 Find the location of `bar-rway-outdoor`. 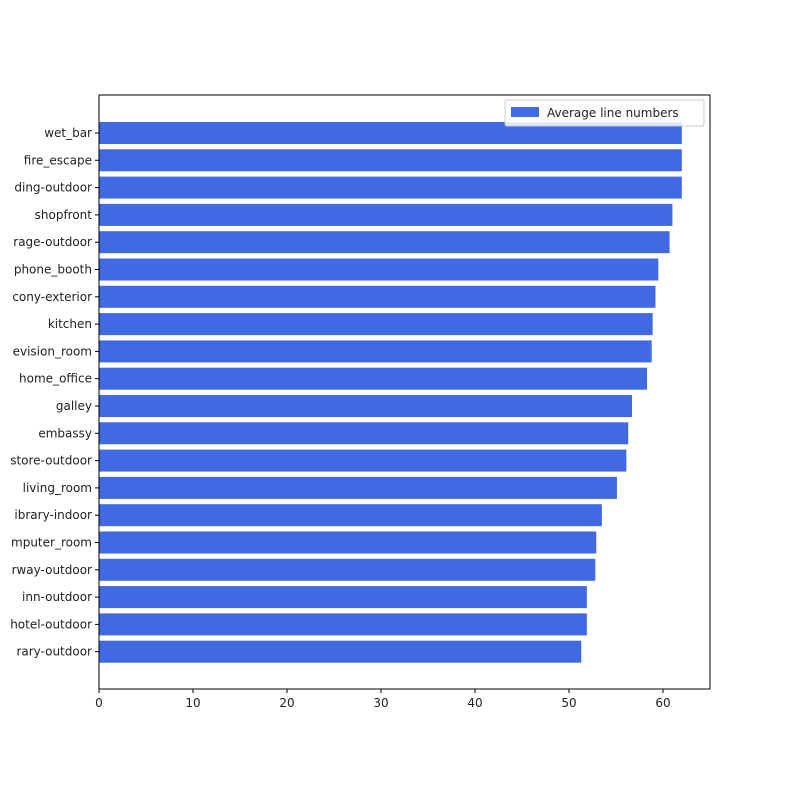

bar-rway-outdoor is located at coordinates (347, 569).